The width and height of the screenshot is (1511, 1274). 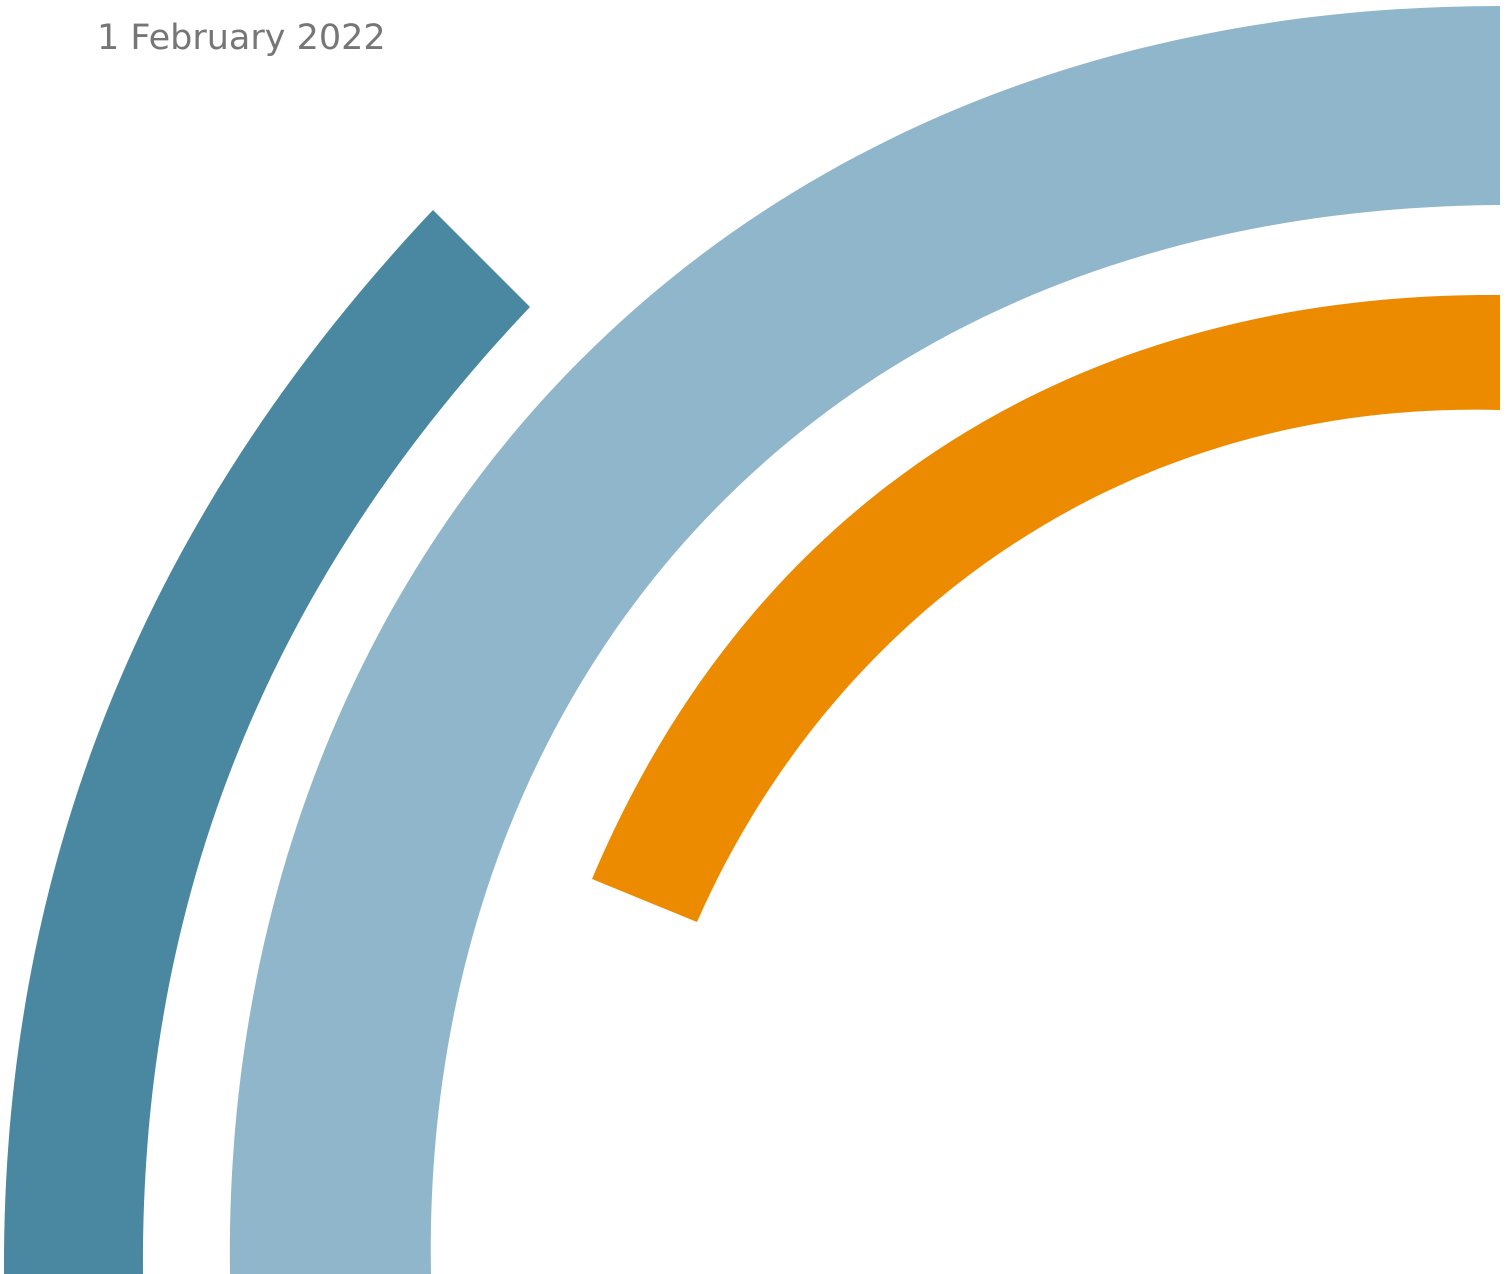 What do you see at coordinates (241, 38) in the screenshot?
I see `document-date: 1 February 2022` at bounding box center [241, 38].